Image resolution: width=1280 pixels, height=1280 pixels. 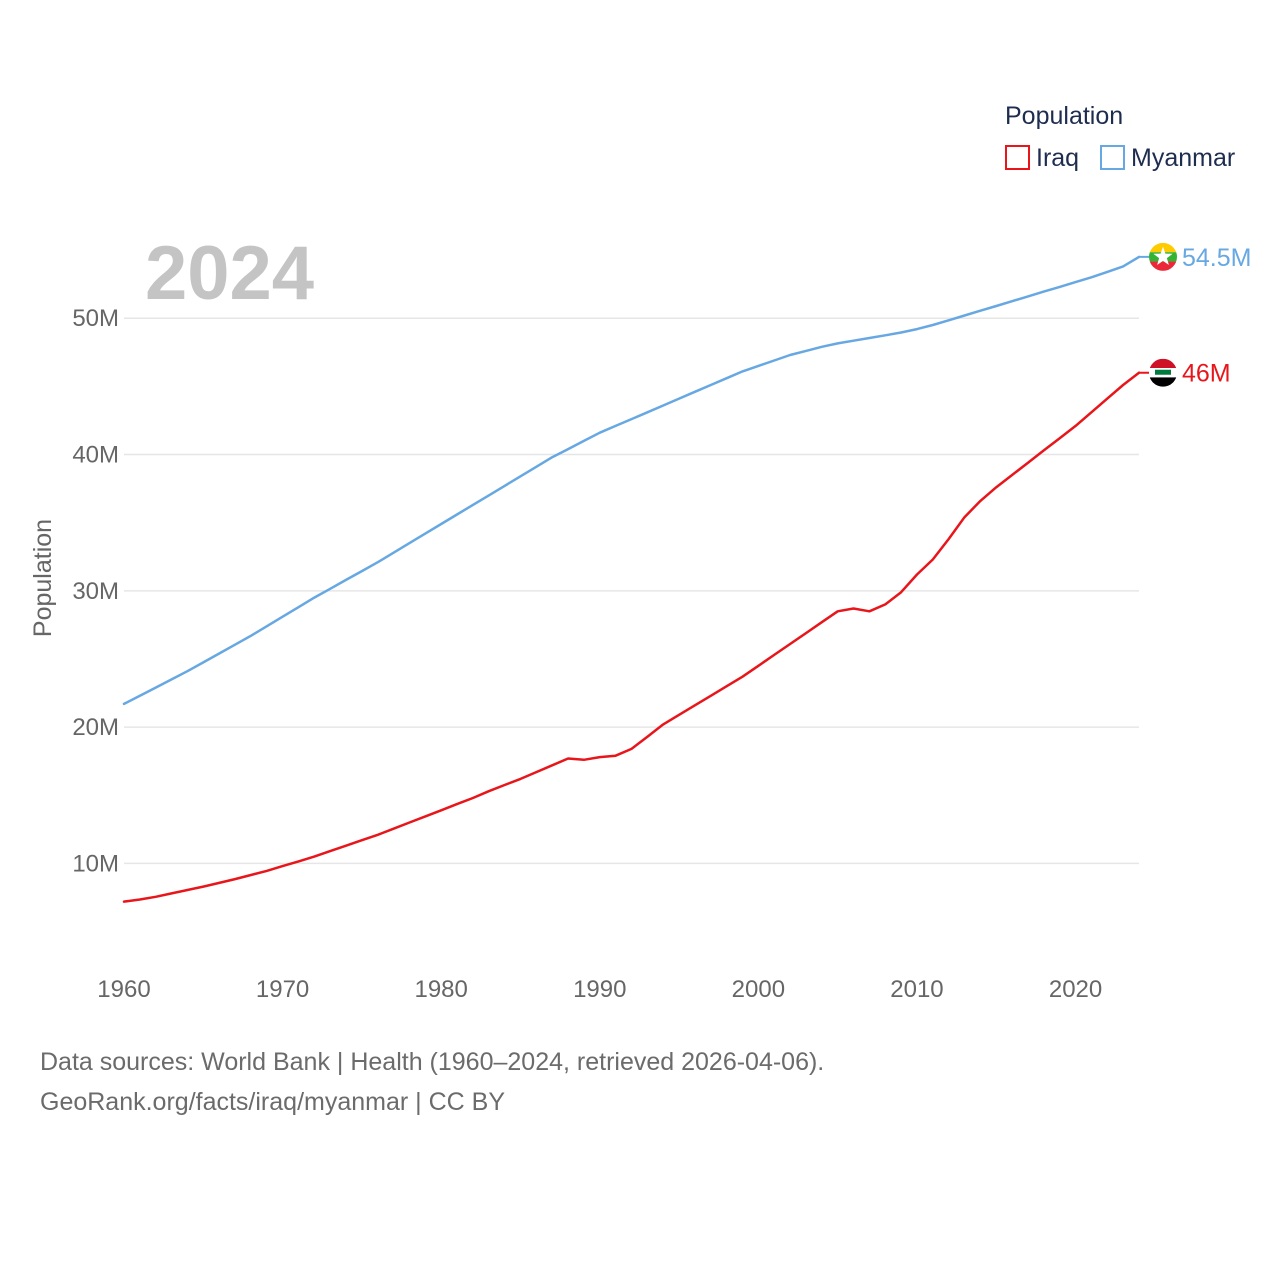 I want to click on x-tick-label: 1960, so click(x=123, y=989).